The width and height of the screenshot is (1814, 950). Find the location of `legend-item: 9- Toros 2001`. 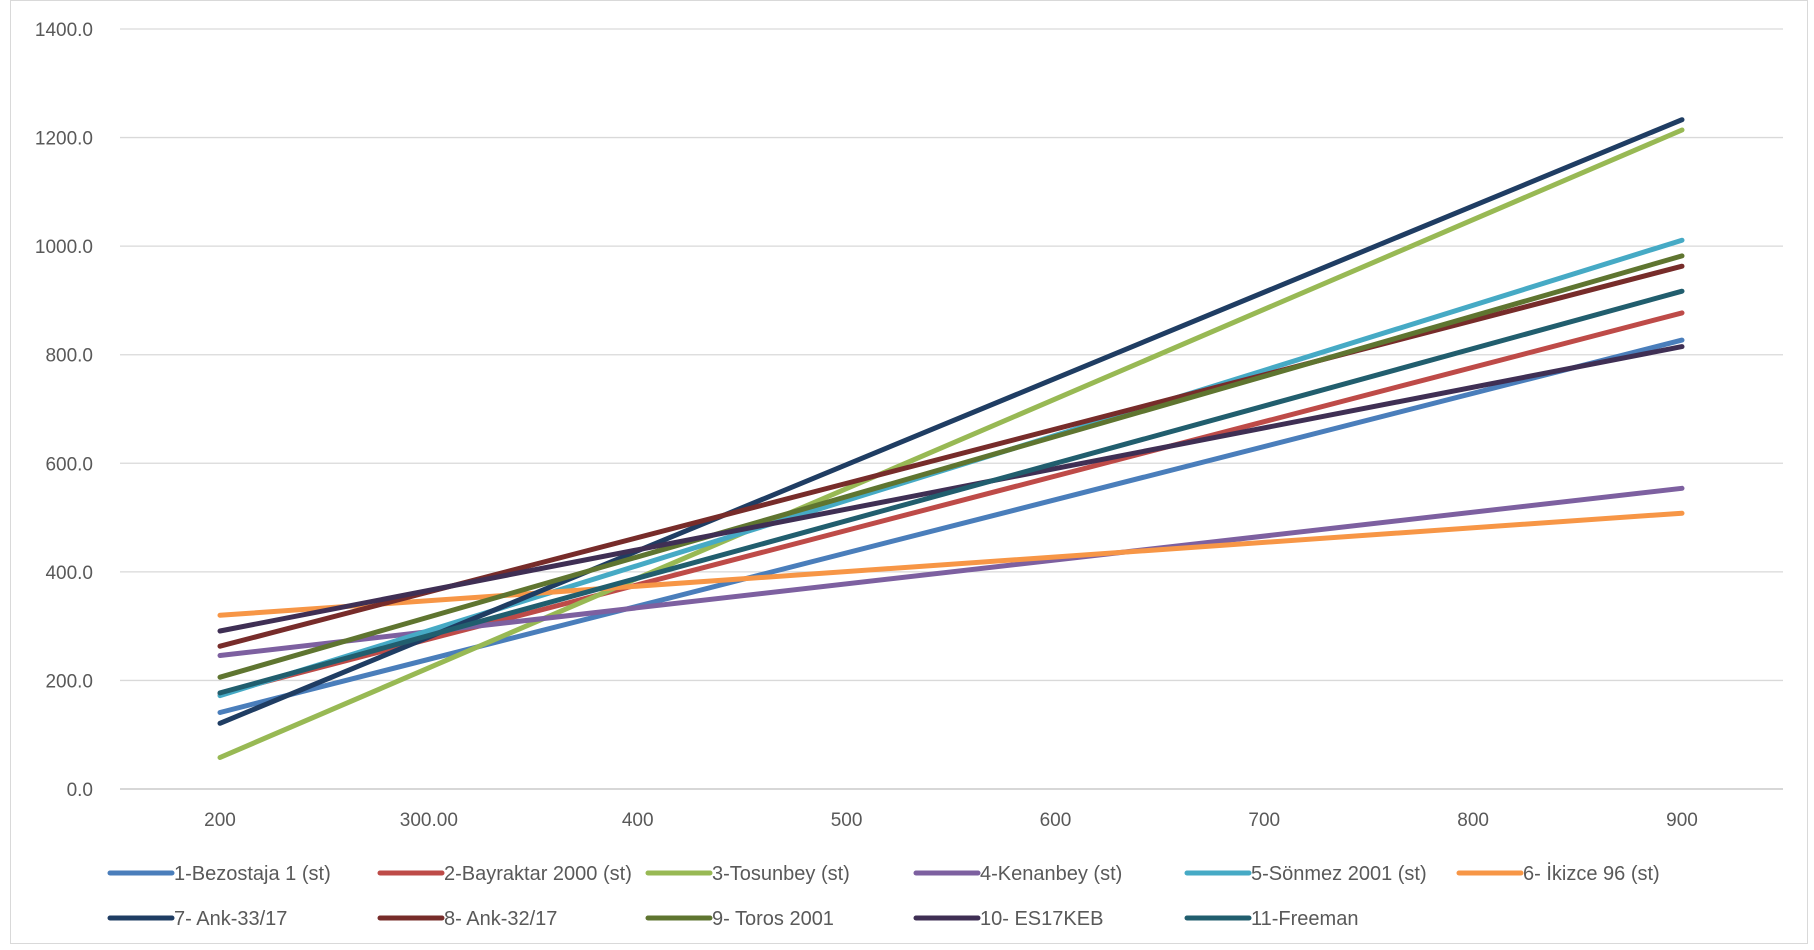

legend-item: 9- Toros 2001 is located at coordinates (739, 919).